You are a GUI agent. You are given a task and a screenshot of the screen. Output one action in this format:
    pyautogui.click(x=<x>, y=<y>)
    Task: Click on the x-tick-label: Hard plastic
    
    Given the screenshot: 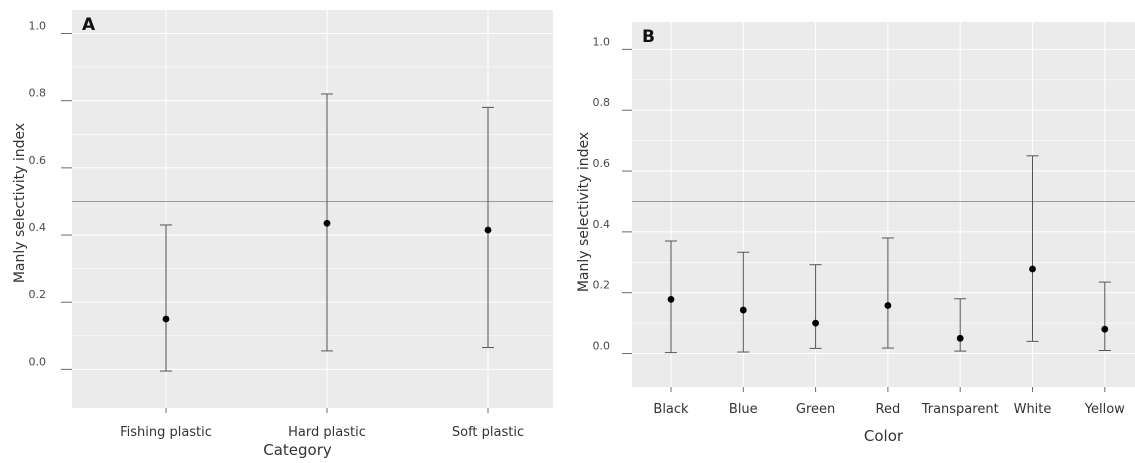 What is the action you would take?
    pyautogui.click(x=327, y=432)
    